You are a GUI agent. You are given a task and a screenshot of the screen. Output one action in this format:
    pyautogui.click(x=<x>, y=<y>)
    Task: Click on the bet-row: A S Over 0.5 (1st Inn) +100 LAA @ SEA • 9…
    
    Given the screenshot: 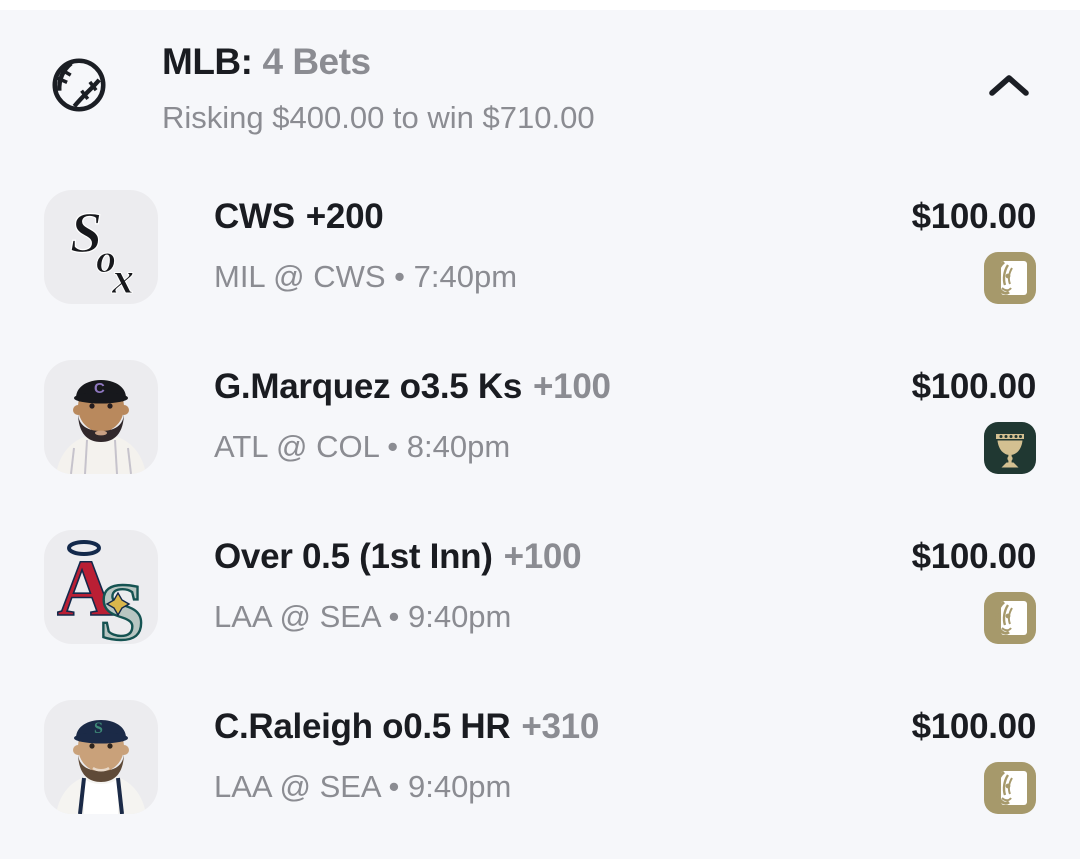 What is the action you would take?
    pyautogui.click(x=540, y=587)
    